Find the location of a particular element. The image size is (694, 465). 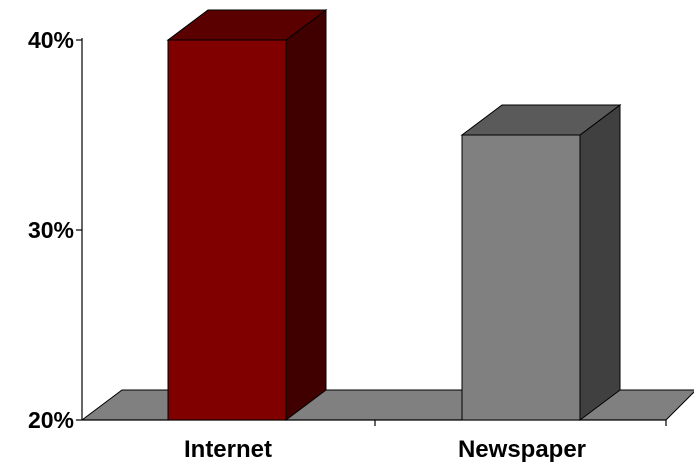

x-category-label: Newspaper is located at coordinates (522, 449).